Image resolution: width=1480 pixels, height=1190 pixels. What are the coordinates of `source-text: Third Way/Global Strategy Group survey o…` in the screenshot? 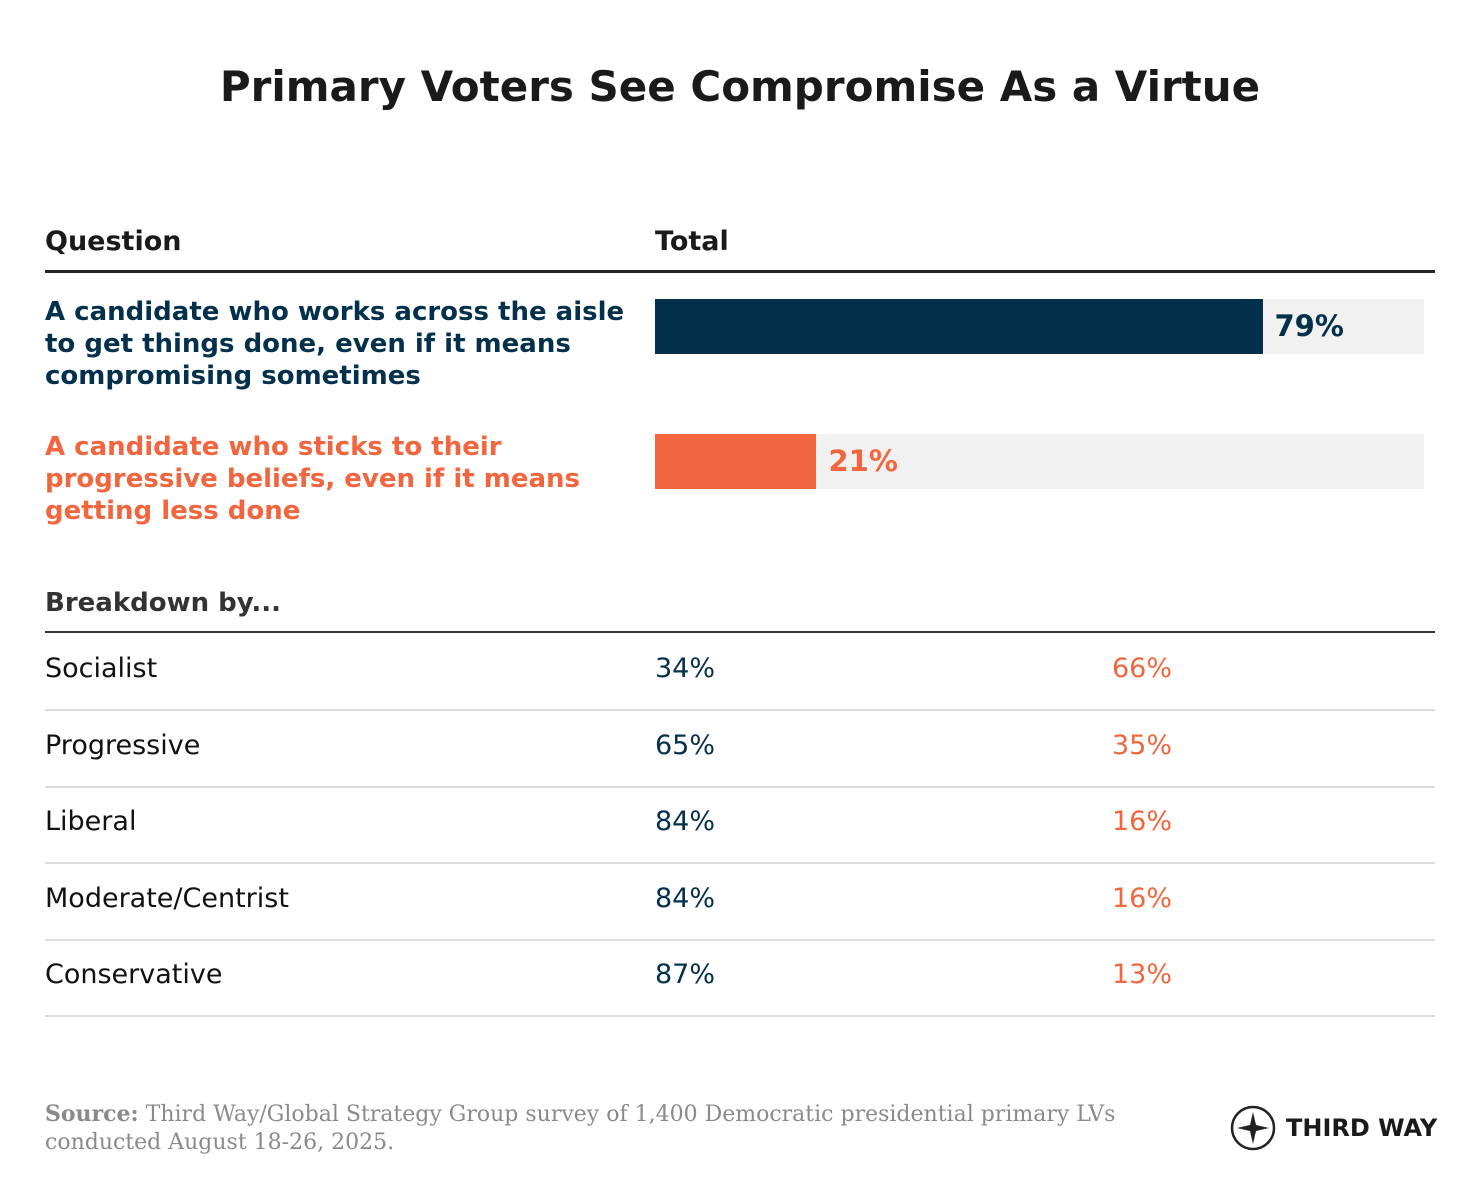 It's located at (580, 1128).